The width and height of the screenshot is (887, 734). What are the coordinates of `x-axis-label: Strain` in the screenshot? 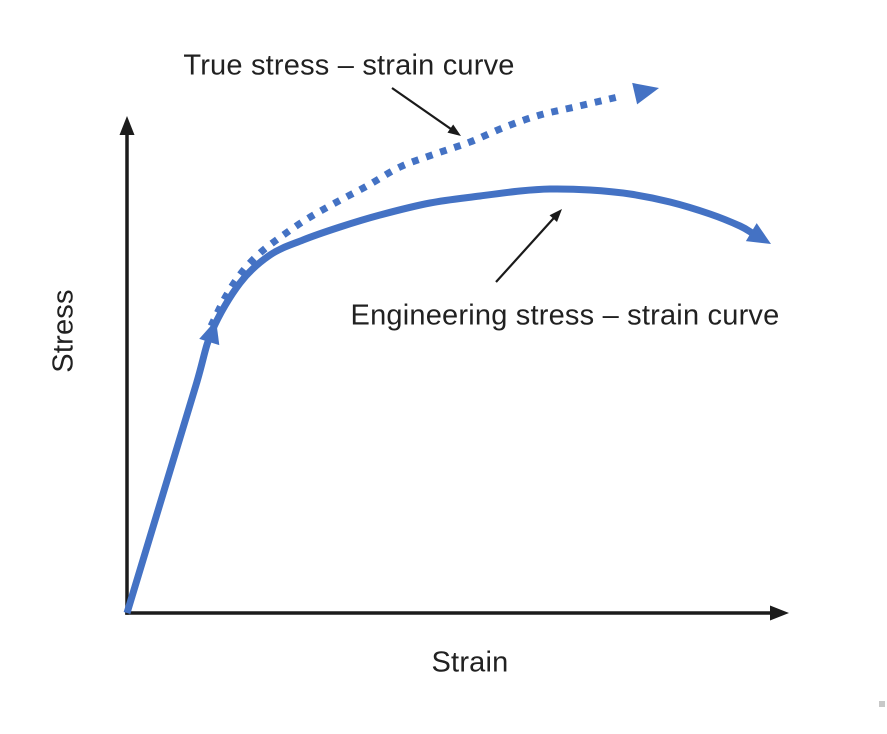 It's located at (470, 662).